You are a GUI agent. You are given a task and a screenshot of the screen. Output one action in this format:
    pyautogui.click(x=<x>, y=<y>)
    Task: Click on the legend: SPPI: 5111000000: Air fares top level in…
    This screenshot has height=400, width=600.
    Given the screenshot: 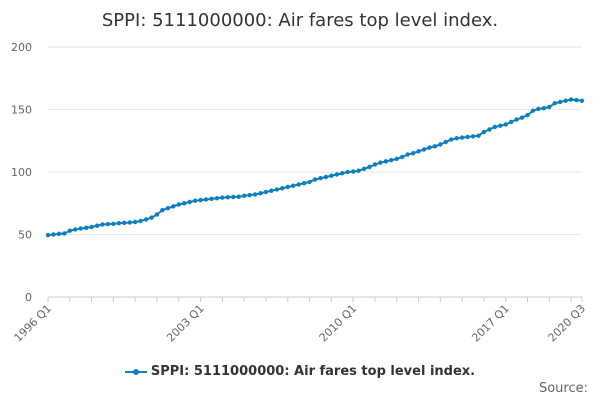 What is the action you would take?
    pyautogui.click(x=300, y=371)
    